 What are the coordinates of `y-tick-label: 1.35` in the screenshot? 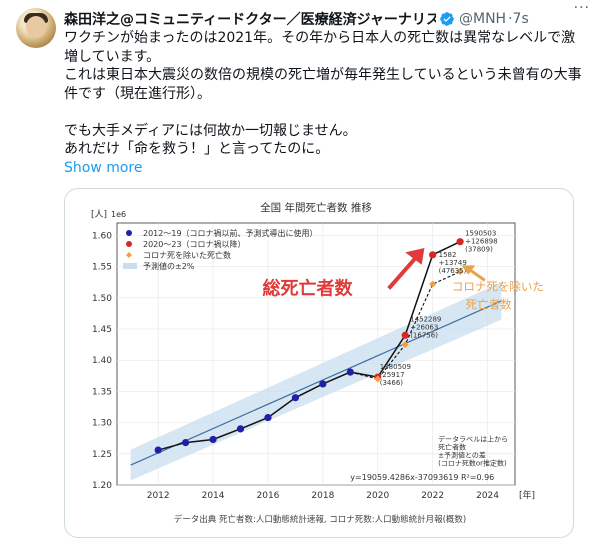 It's located at (102, 392).